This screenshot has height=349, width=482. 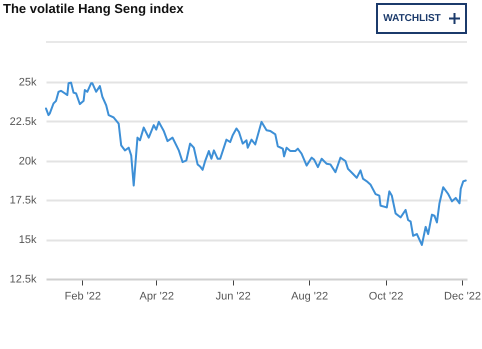 What do you see at coordinates (27, 82) in the screenshot?
I see `y-tick-label: 25k` at bounding box center [27, 82].